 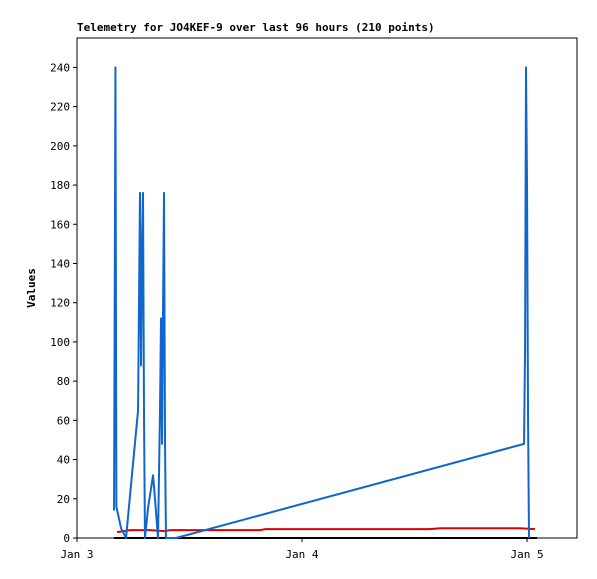 What do you see at coordinates (60, 303) in the screenshot?
I see `y-tick-label: 120` at bounding box center [60, 303].